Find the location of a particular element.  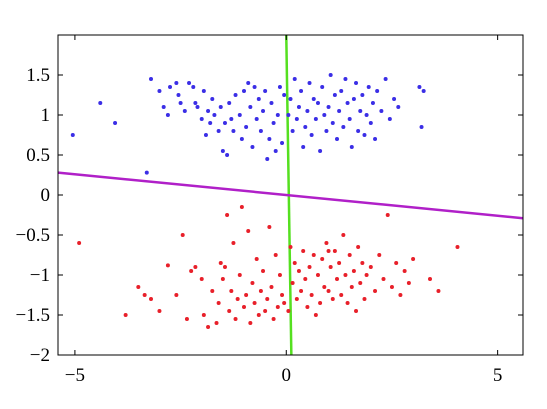

x-tick-label-1: 0 is located at coordinates (287, 375).